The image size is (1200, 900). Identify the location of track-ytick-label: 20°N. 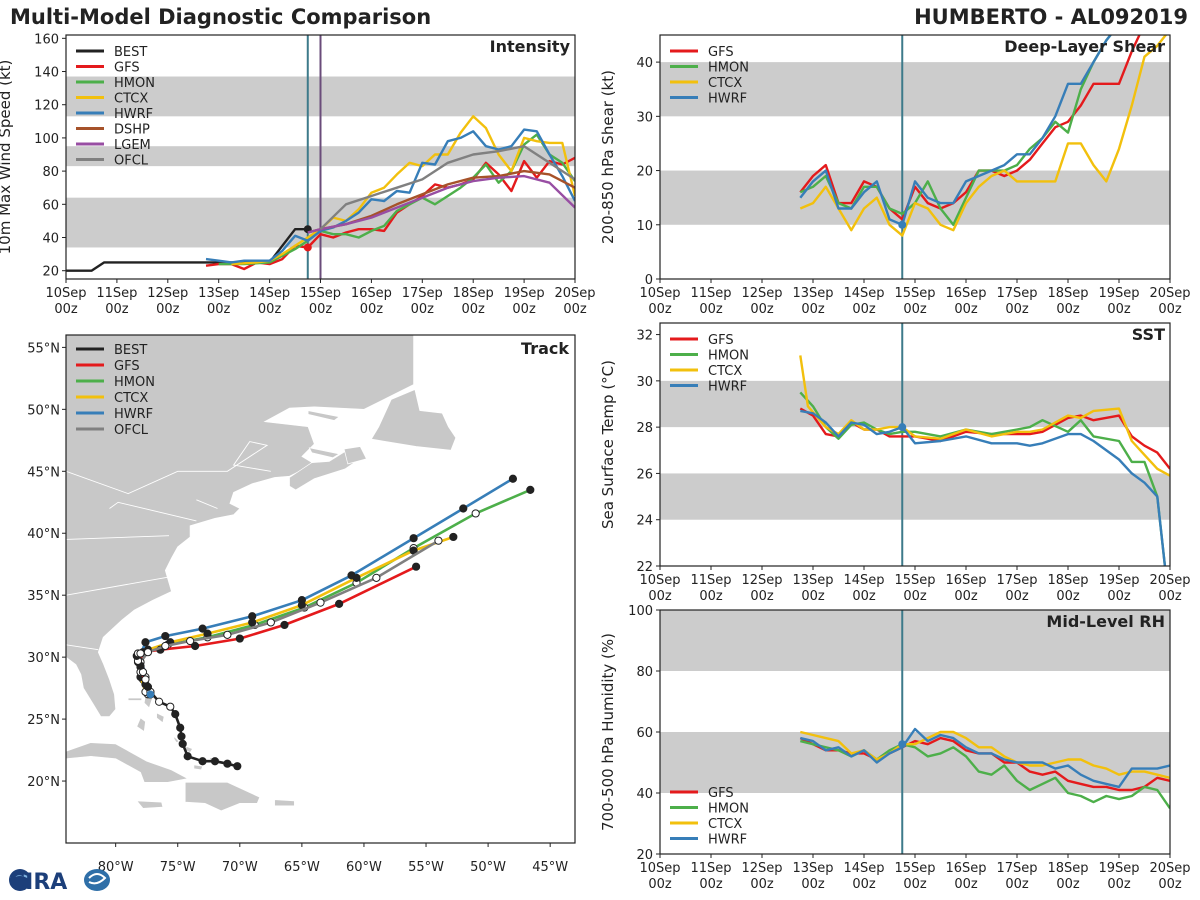
(43, 782).